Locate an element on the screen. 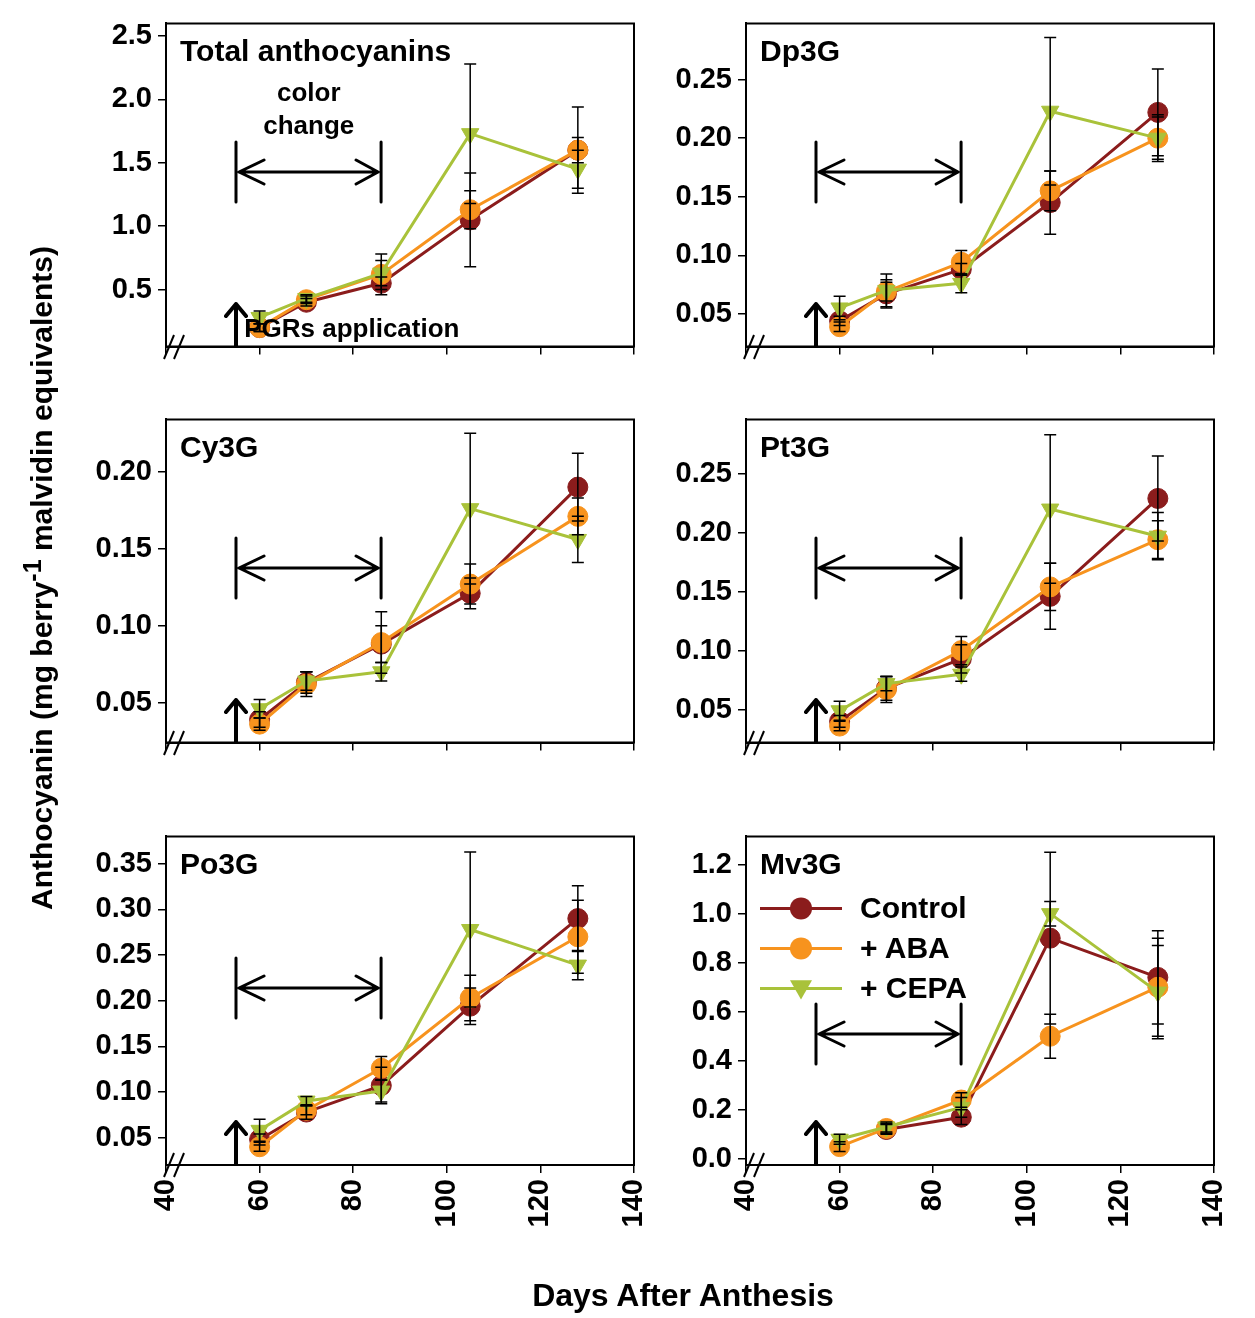  chart-title: Dp3G is located at coordinates (800, 51).